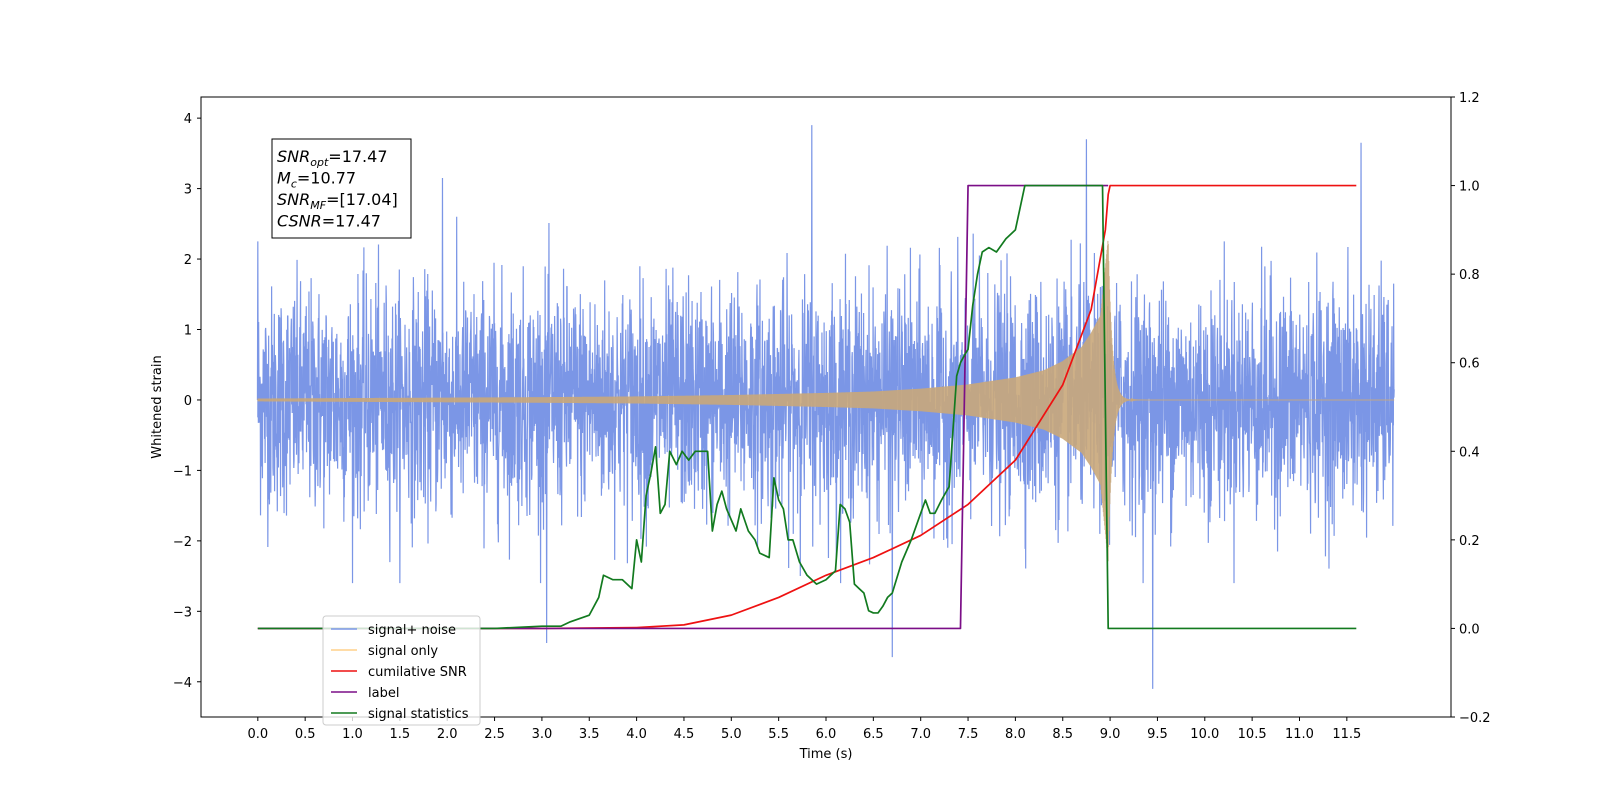 This screenshot has width=1600, height=800. Describe the element at coordinates (1346, 734) in the screenshot. I see `x-tick-label: 11.5` at that location.